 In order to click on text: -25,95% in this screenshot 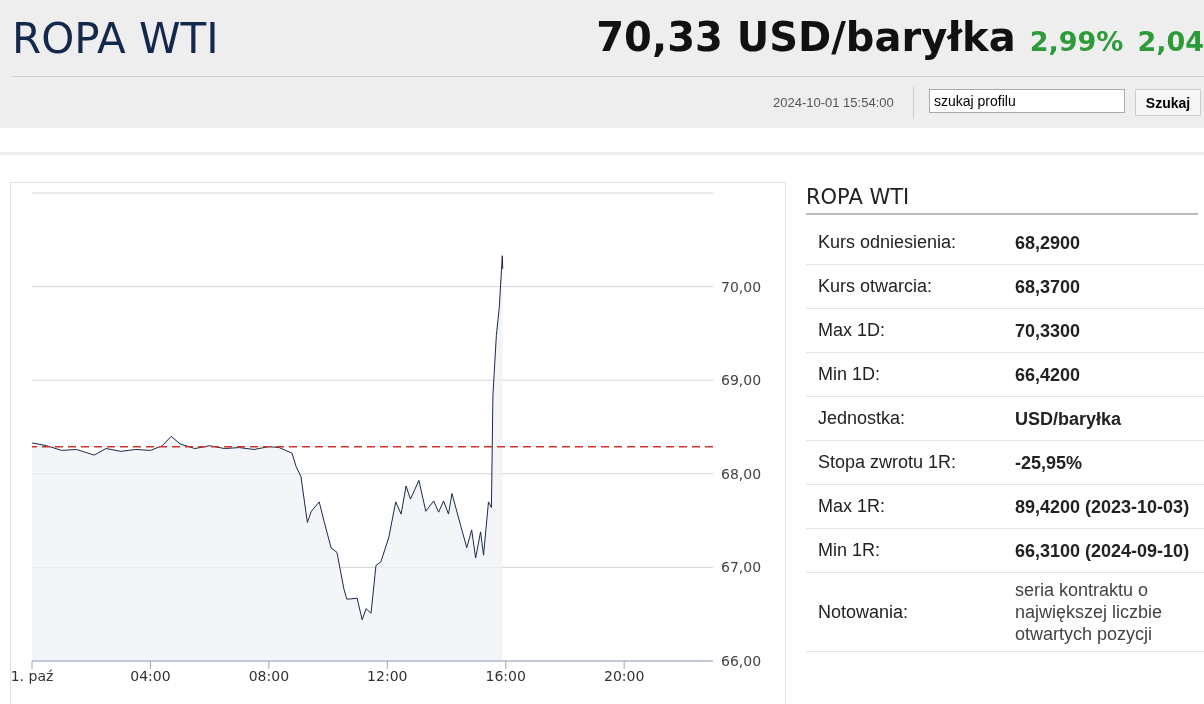, I will do `click(1049, 463)`.